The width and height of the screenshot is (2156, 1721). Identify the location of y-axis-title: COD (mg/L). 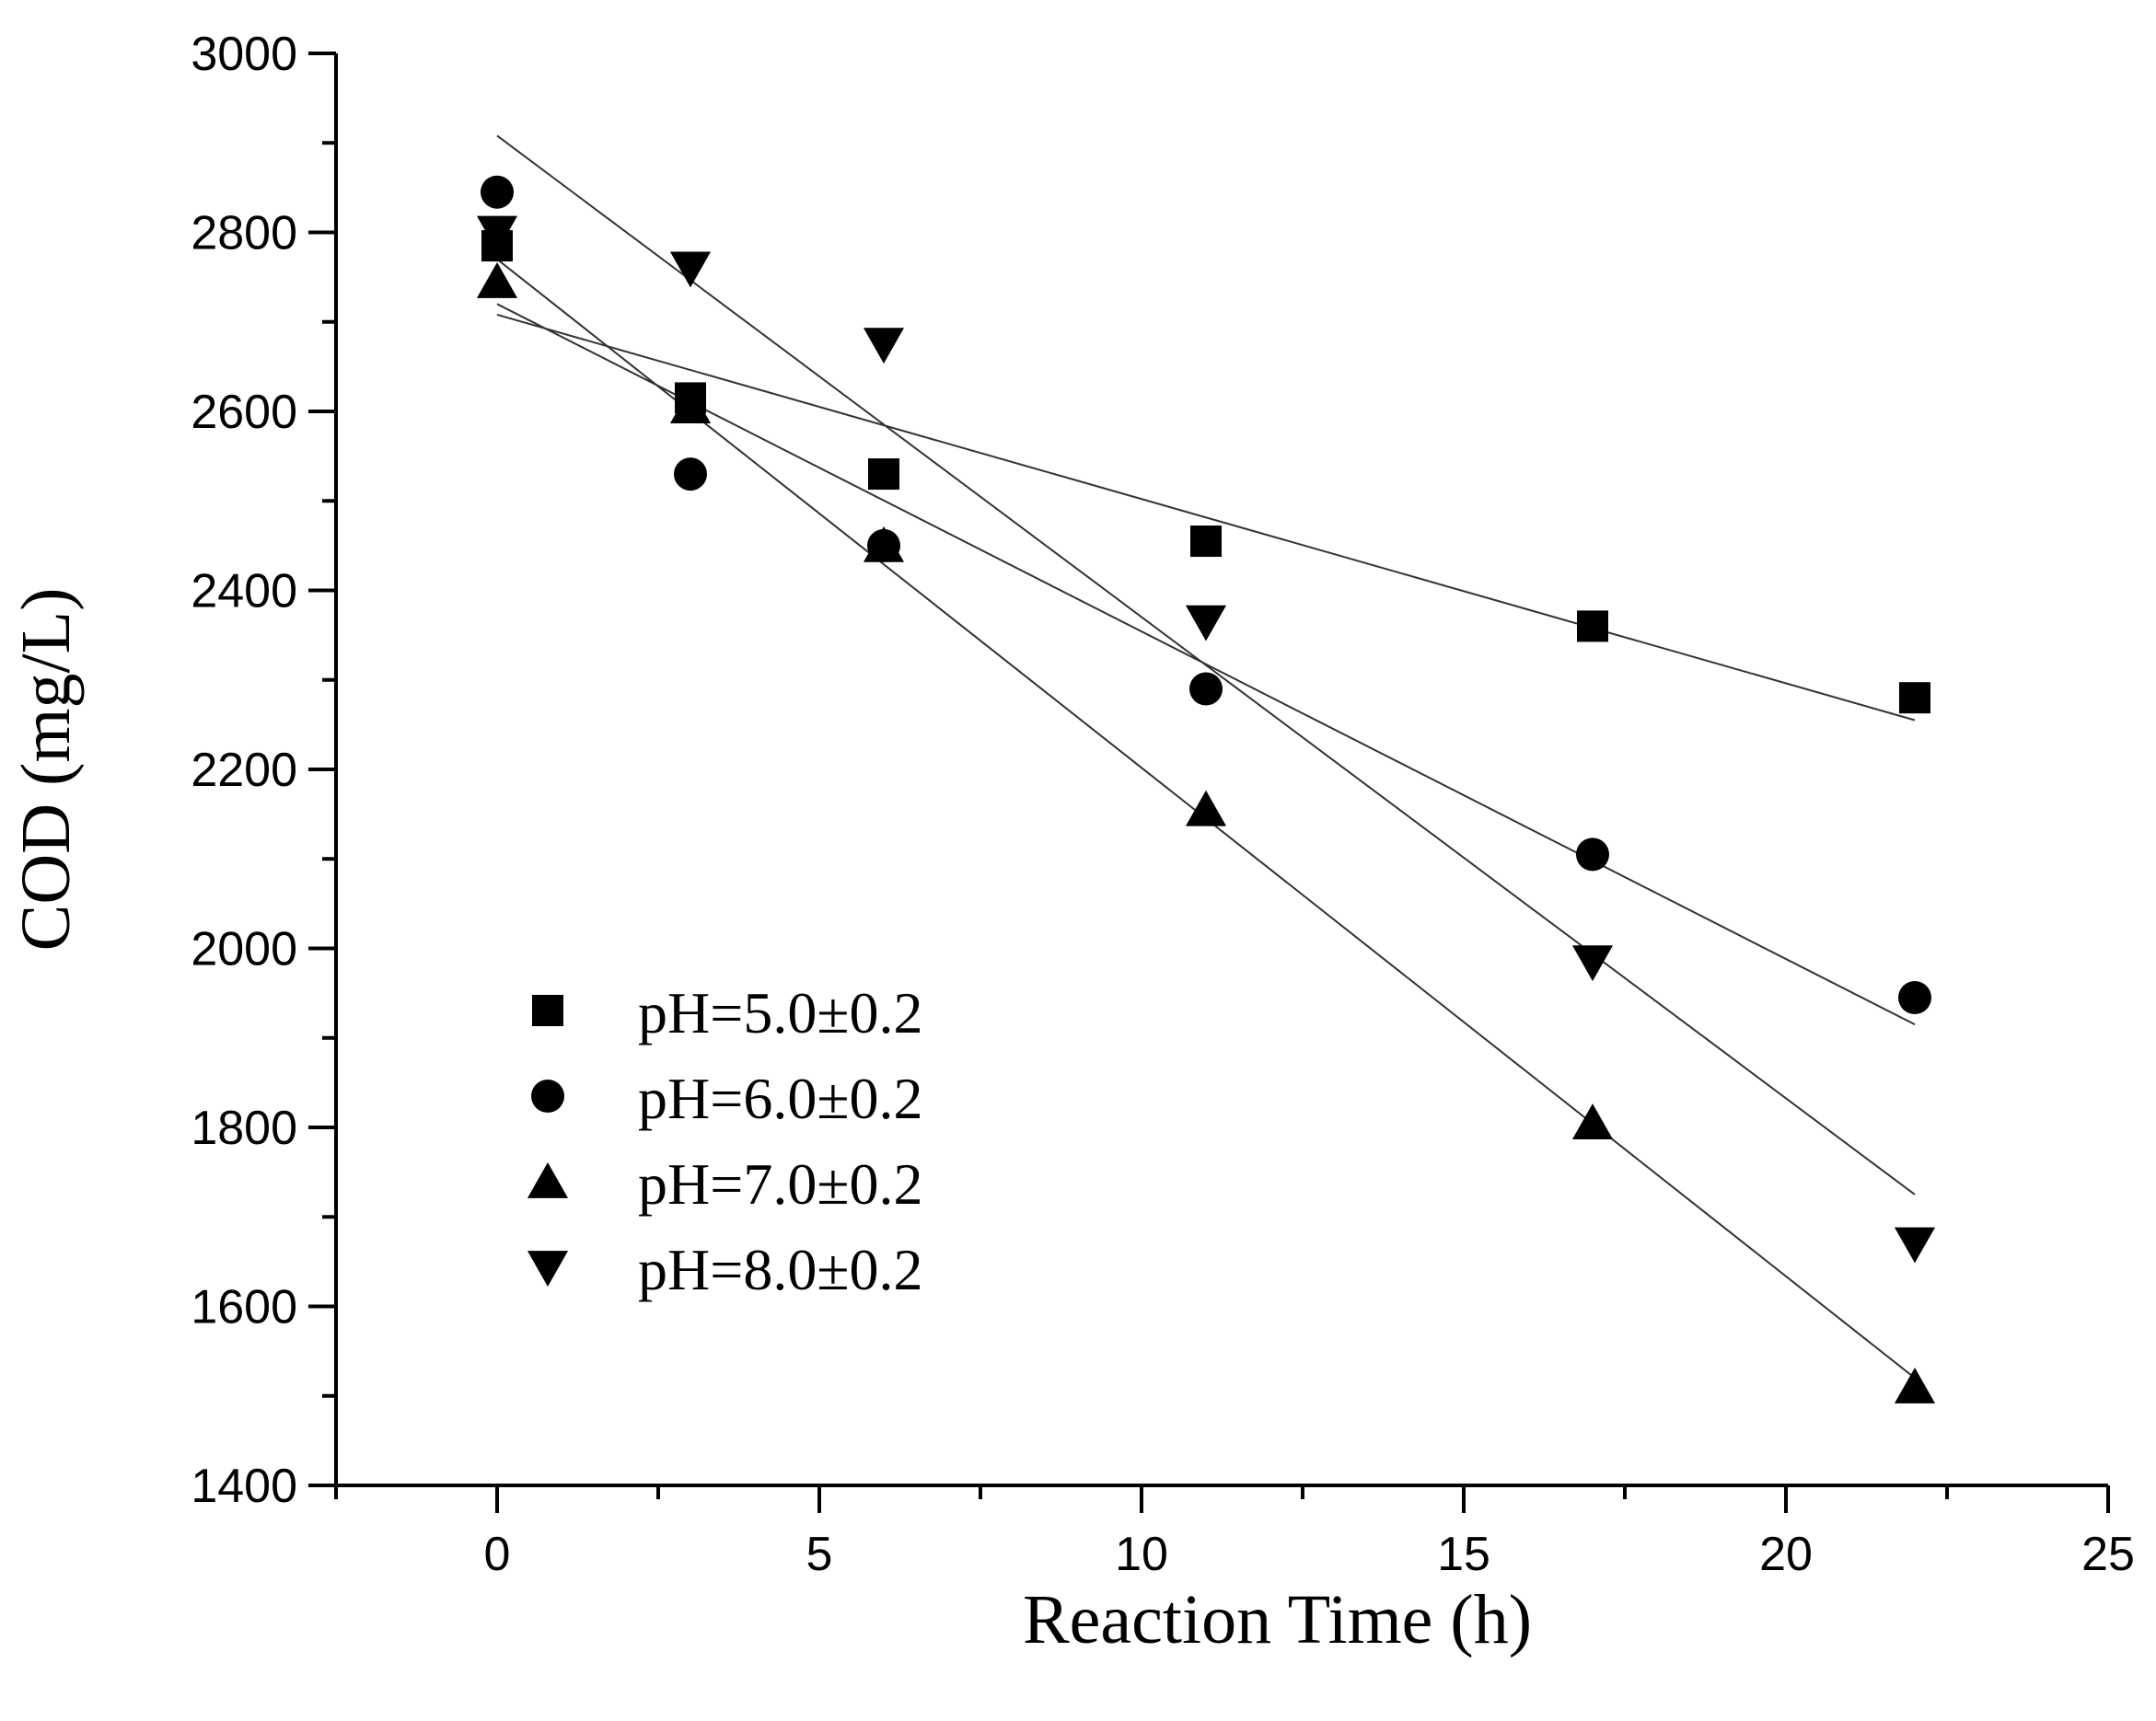
(46, 770).